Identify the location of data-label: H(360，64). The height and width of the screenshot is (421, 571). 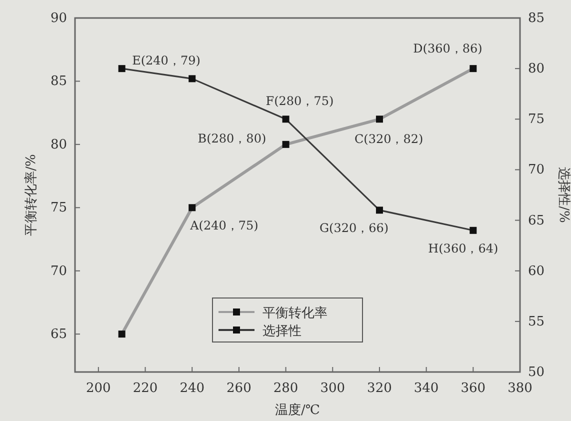
(463, 248).